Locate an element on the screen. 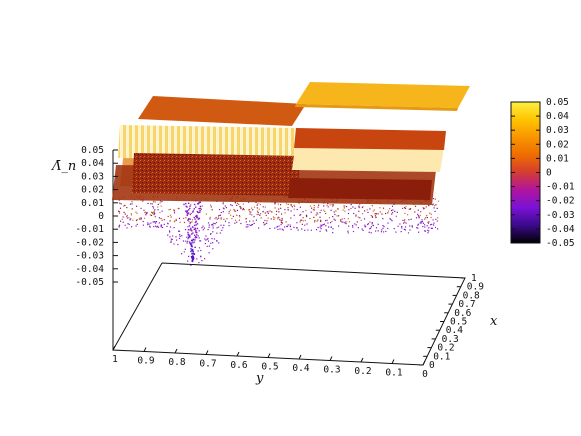  colorbar-tick-label: -0.01 is located at coordinates (560, 187).